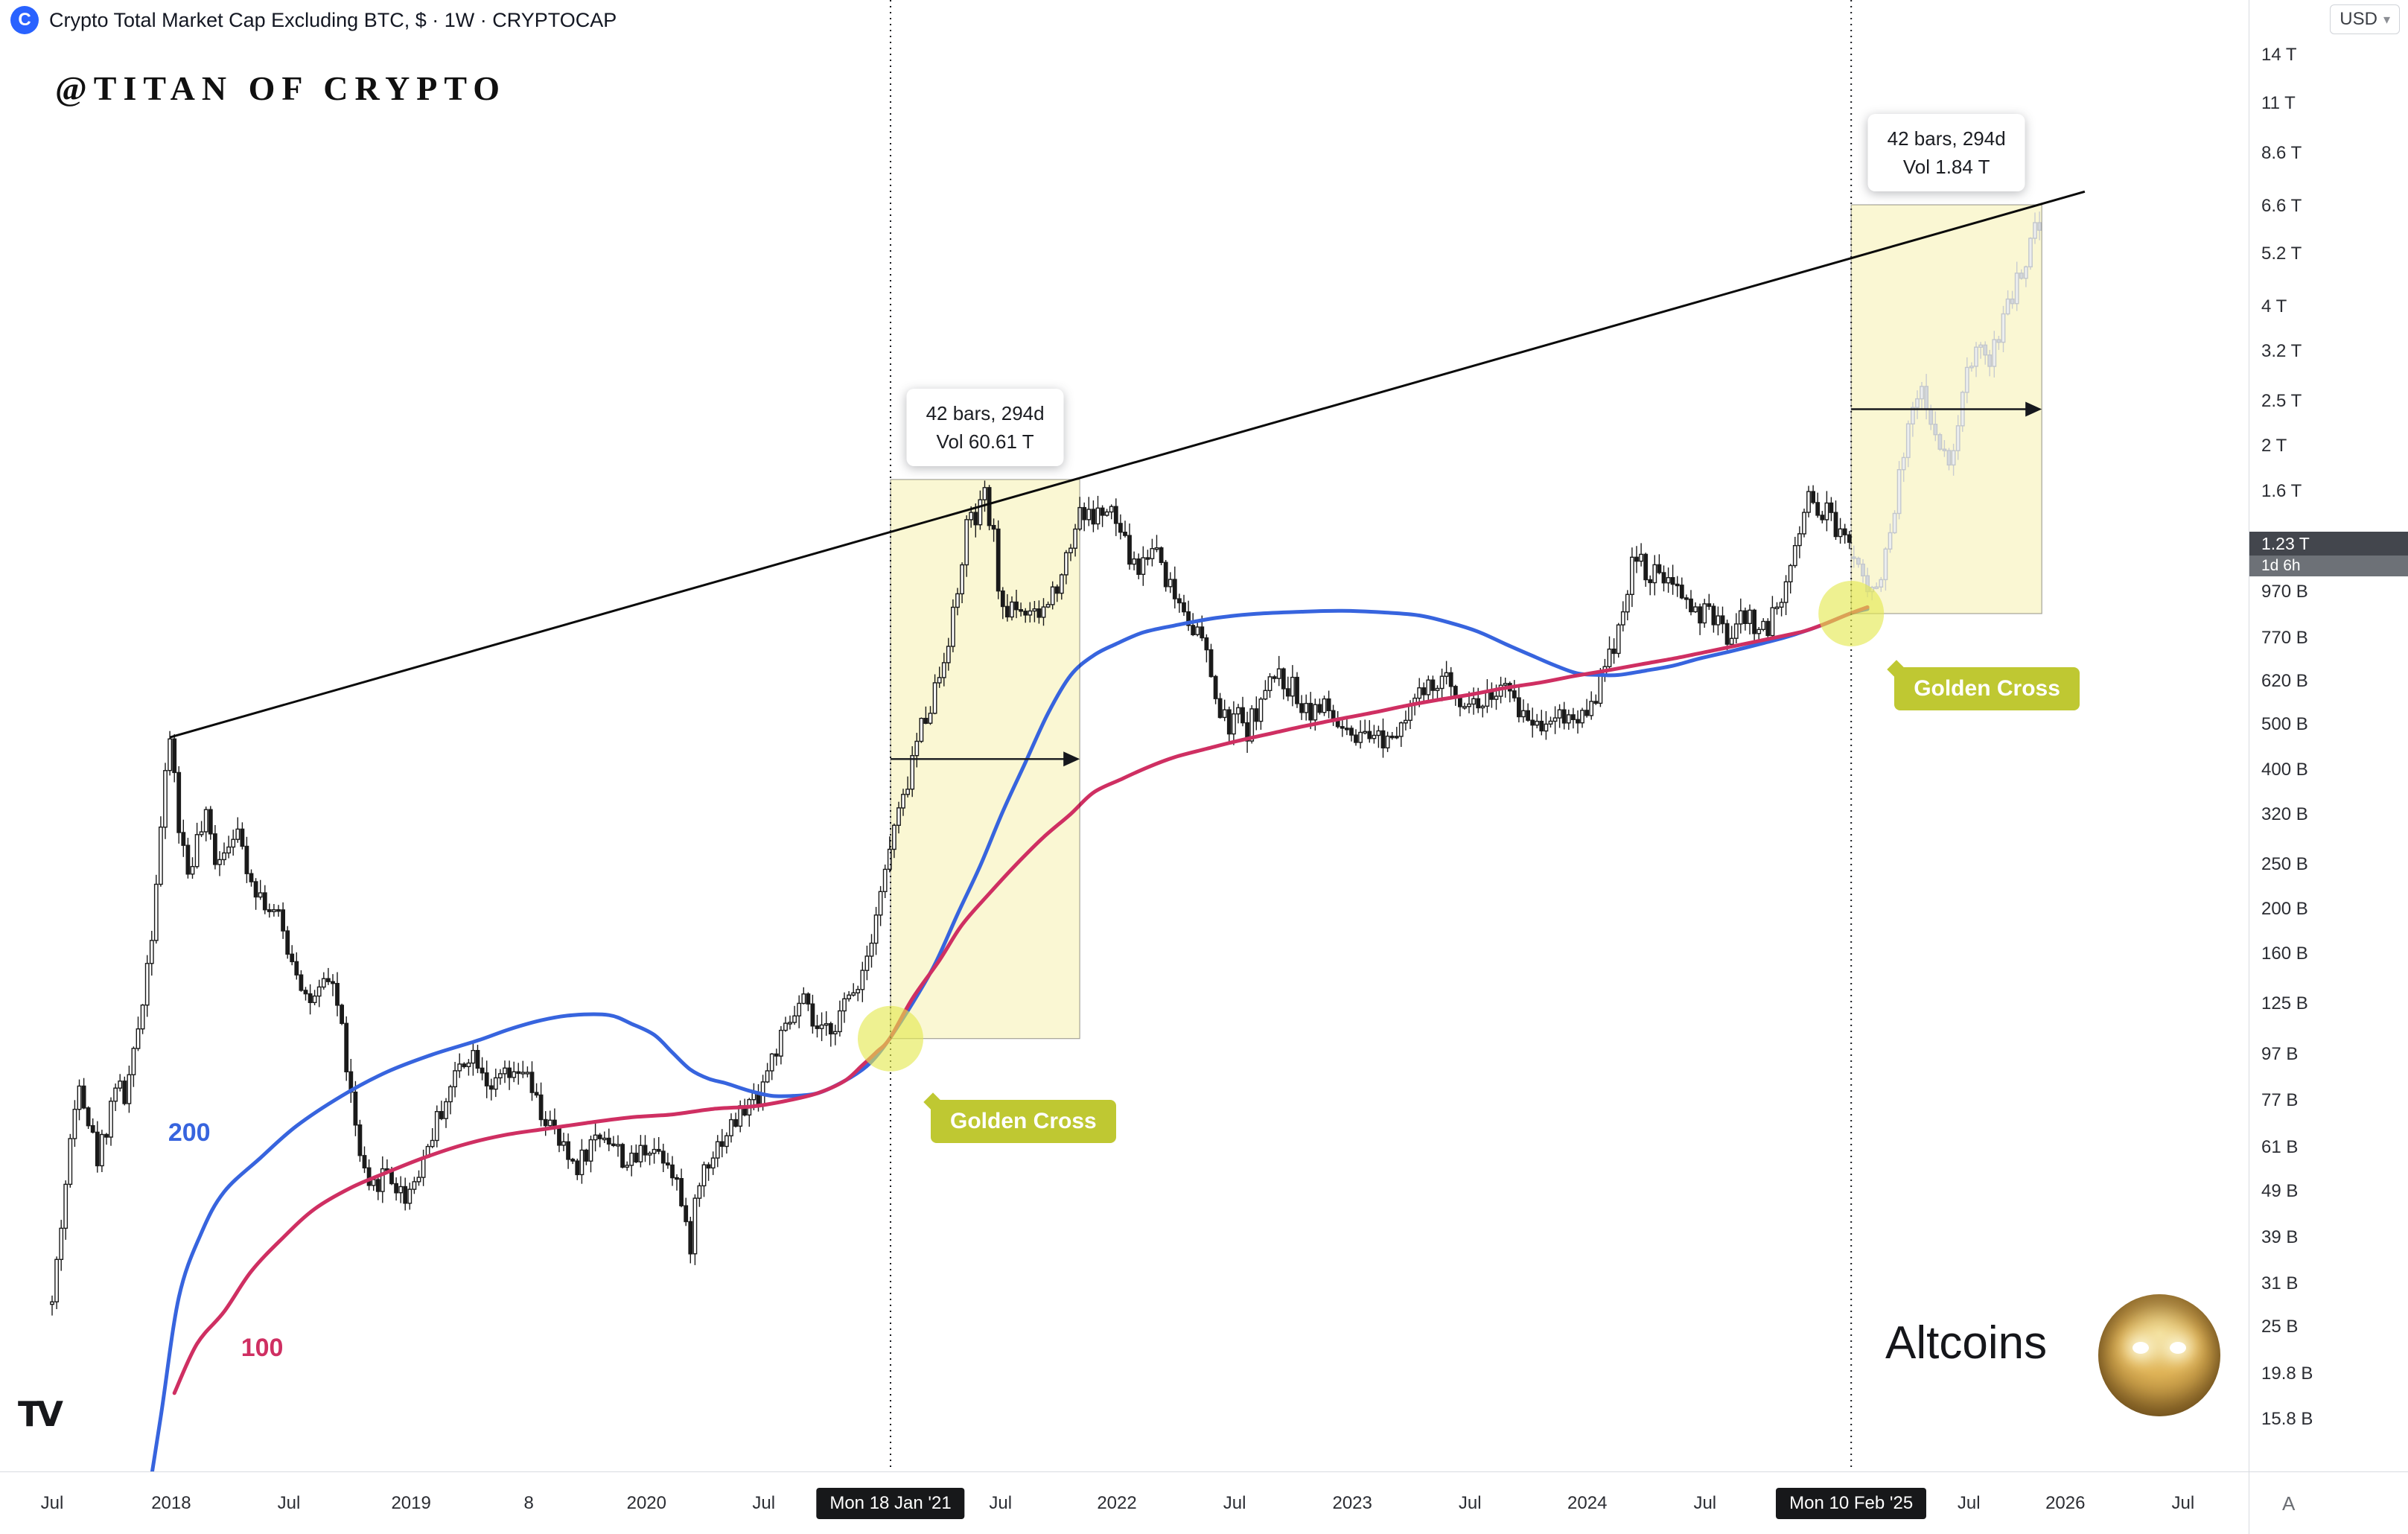  What do you see at coordinates (985, 427) in the screenshot?
I see `measure-tooltip-1: 42 bars, 294d Vol 60.61 T` at bounding box center [985, 427].